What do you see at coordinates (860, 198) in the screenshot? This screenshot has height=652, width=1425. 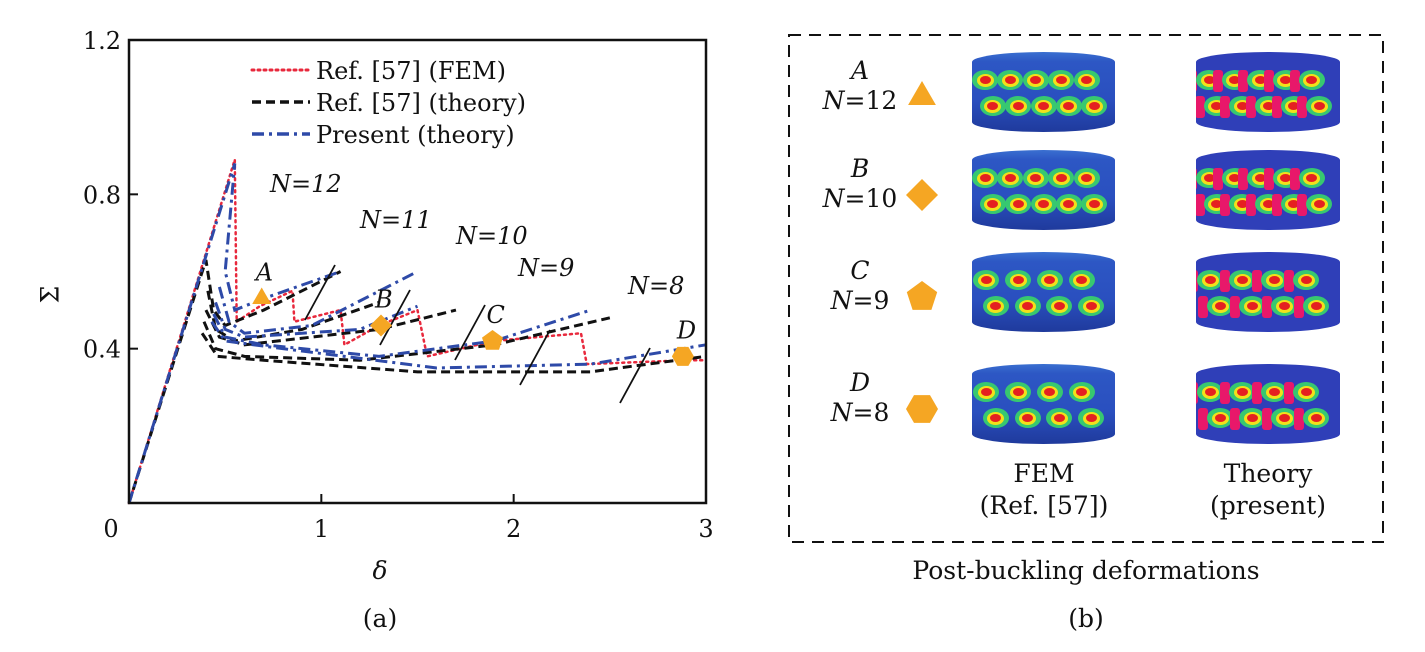 I see `row-mode-number: N=10` at bounding box center [860, 198].